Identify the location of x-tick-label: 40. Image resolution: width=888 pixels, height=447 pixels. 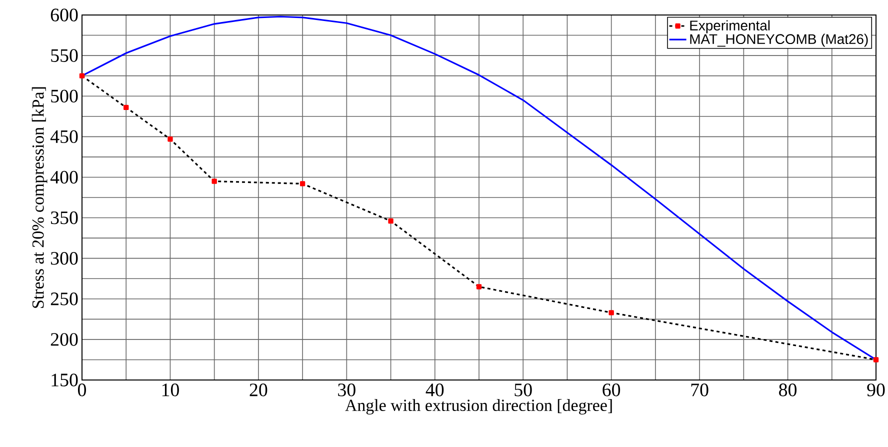
(435, 390).